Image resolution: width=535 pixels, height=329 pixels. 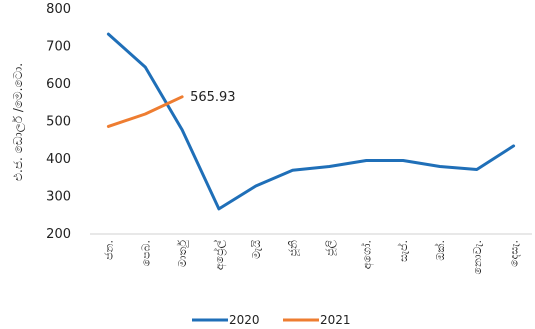 What do you see at coordinates (58, 122) in the screenshot?
I see `y-tick-label: 500` at bounding box center [58, 122].